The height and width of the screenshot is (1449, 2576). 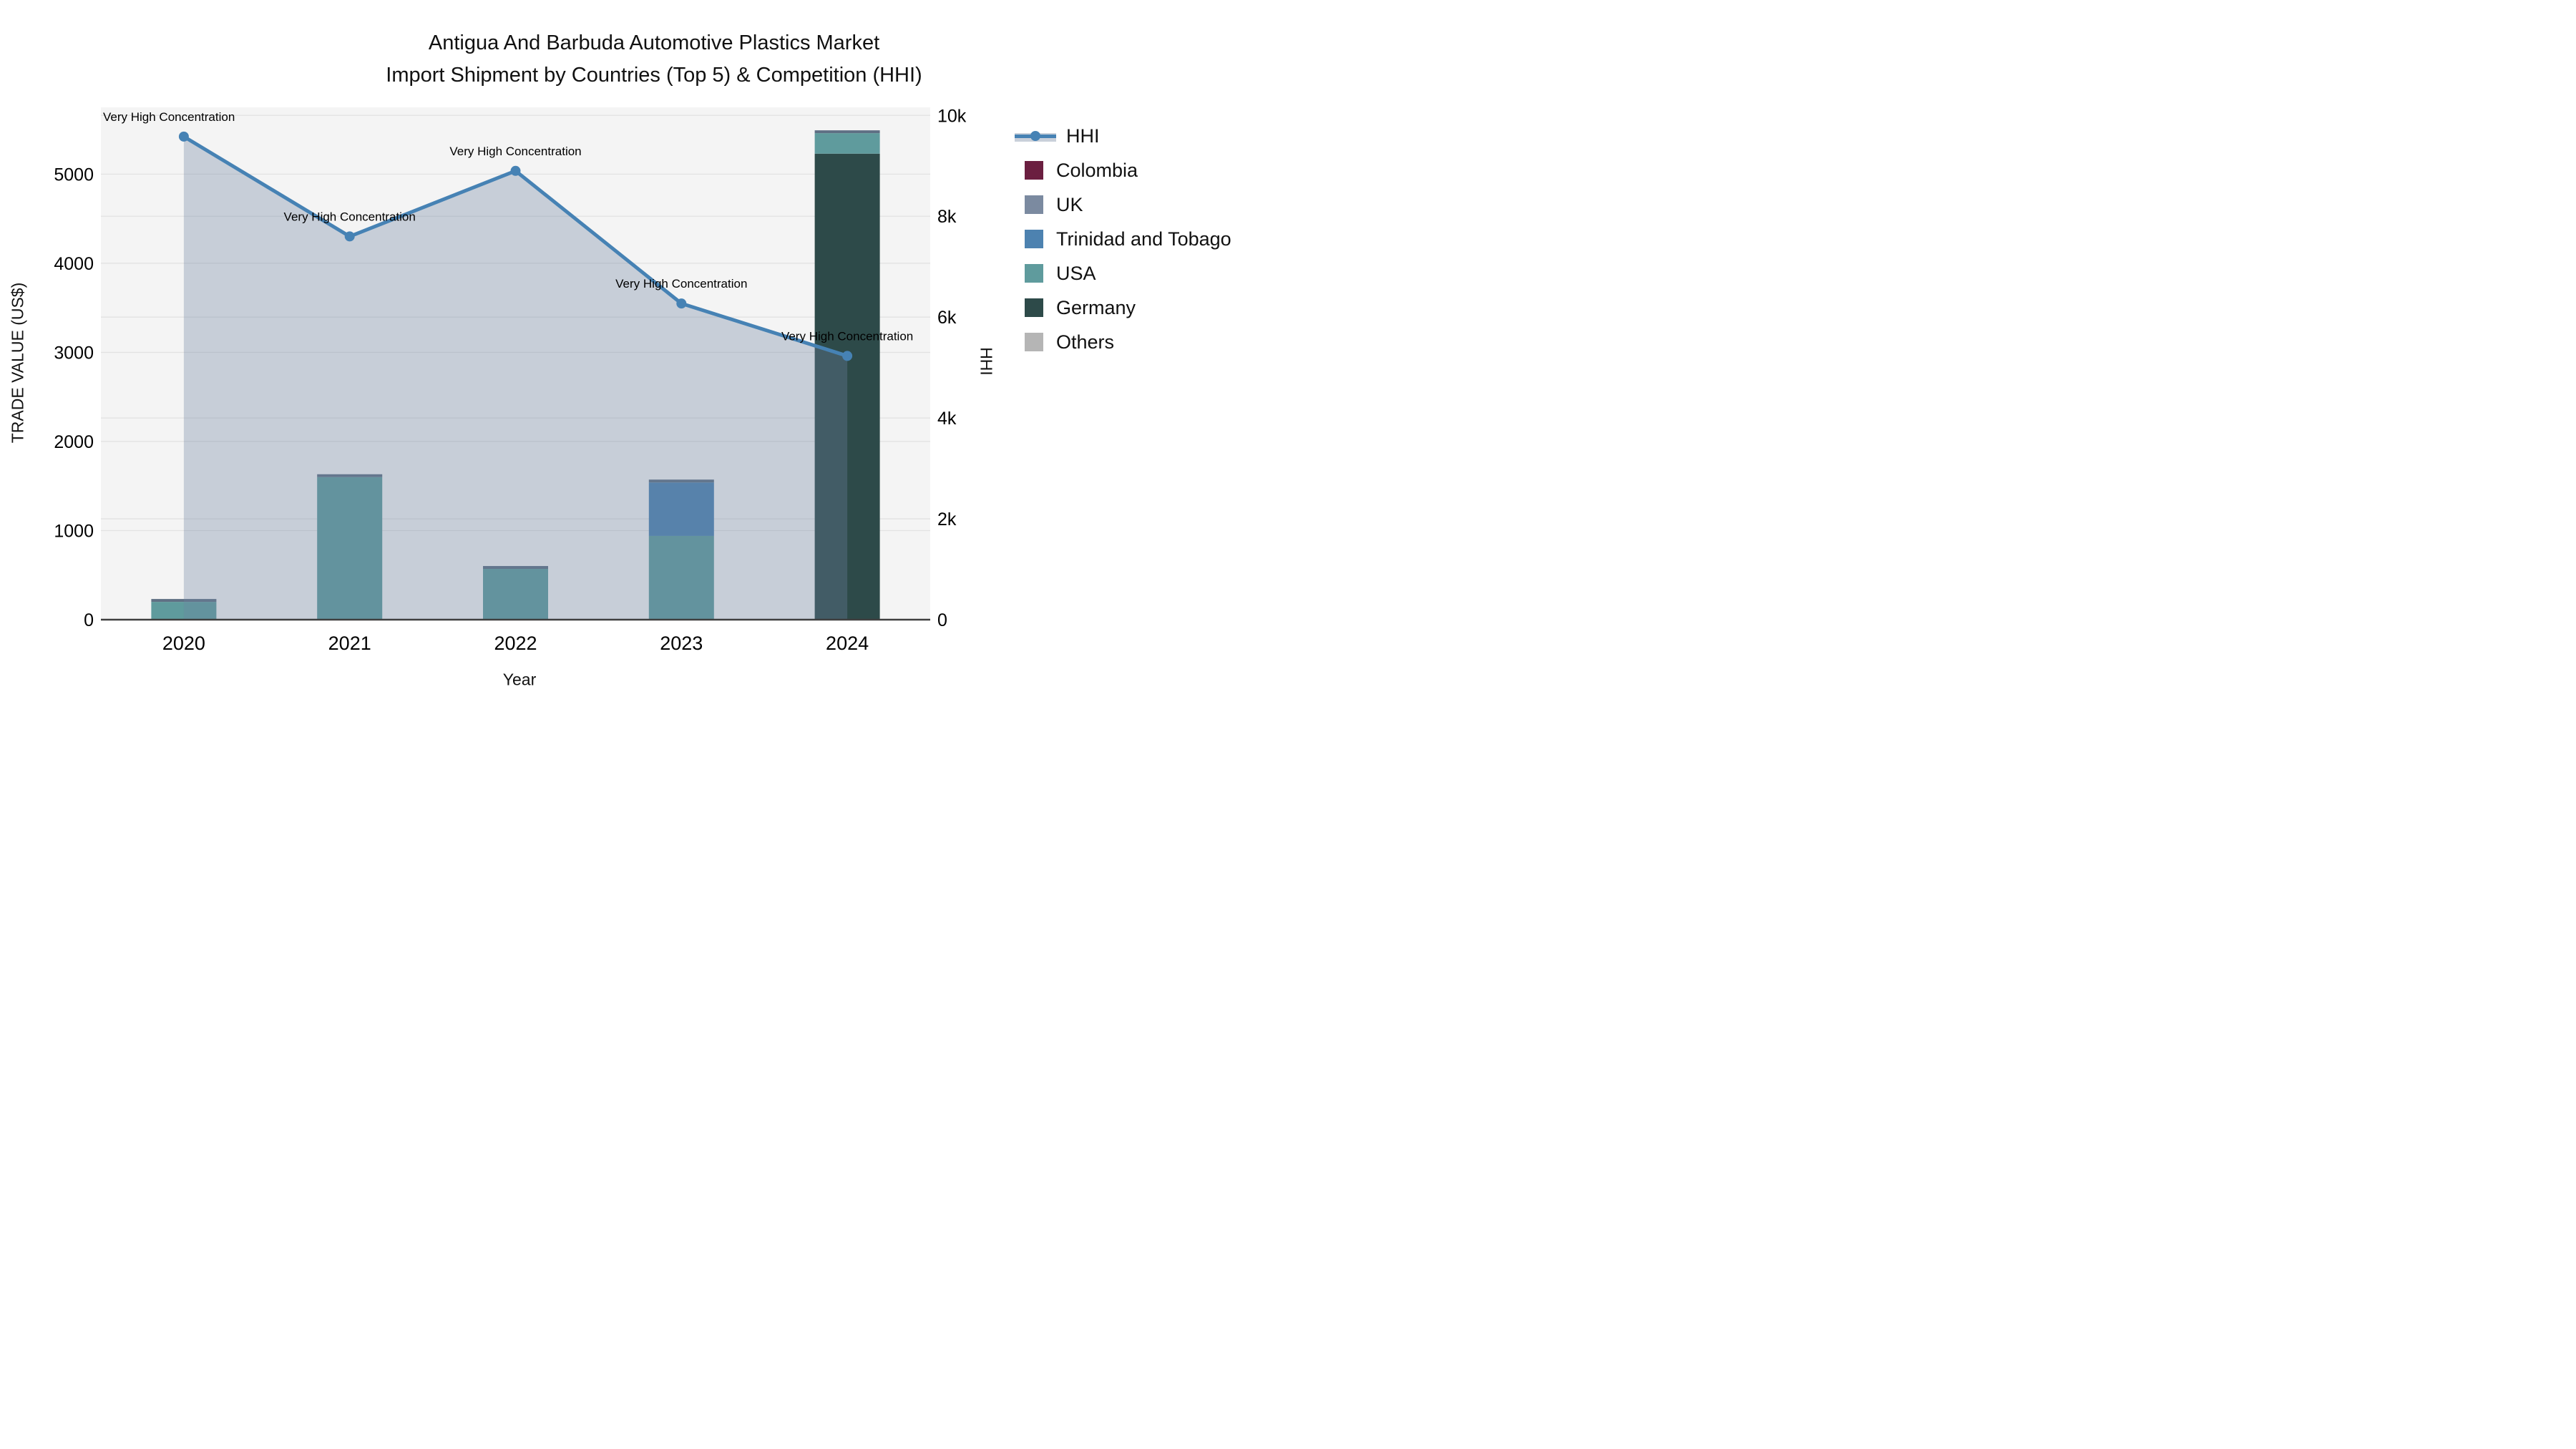 I want to click on y-right-tick-8k: 8k, so click(x=947, y=217).